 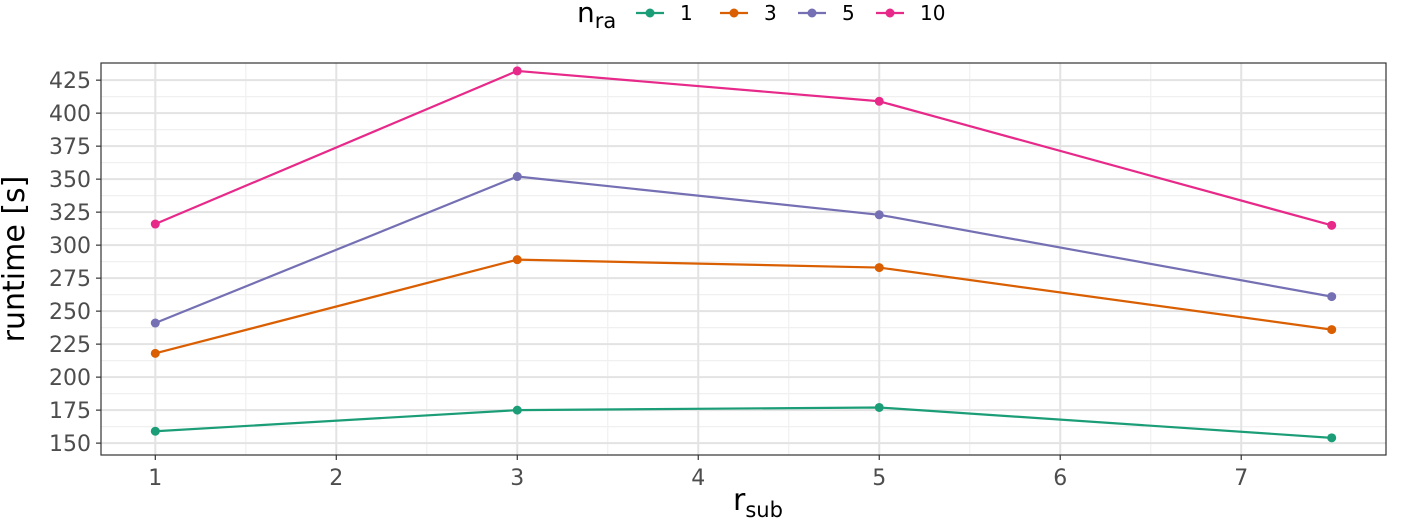 I want to click on y-tick-label: 425, so click(x=70, y=81).